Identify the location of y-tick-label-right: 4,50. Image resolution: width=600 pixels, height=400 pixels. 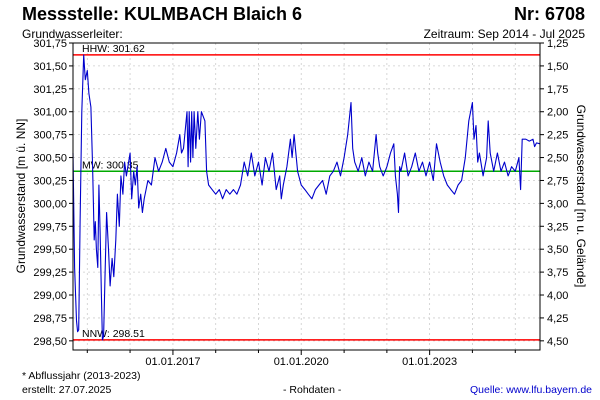
(557, 342).